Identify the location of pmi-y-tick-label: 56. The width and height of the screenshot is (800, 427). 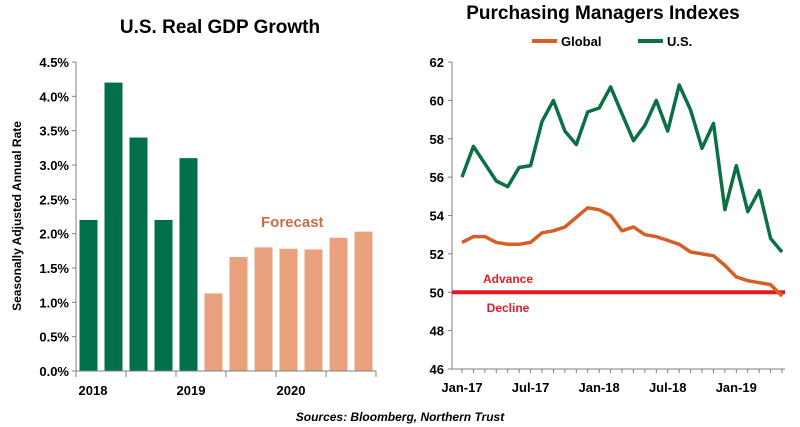
(437, 177).